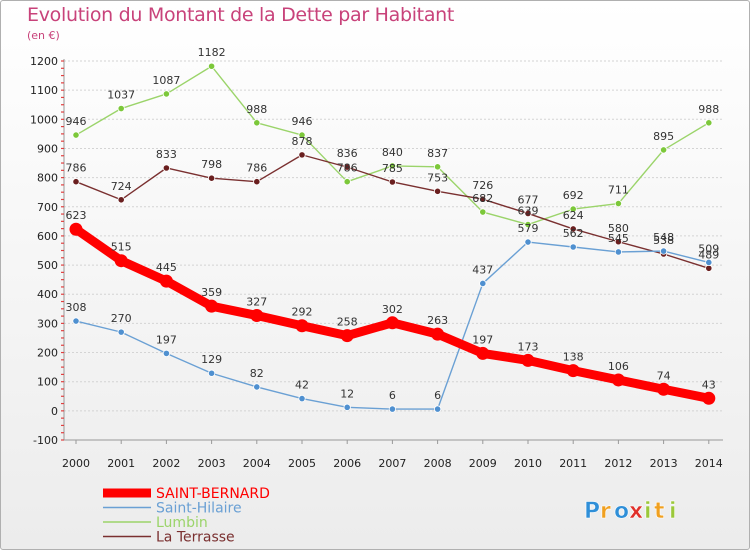  What do you see at coordinates (76, 215) in the screenshot?
I see `data-label: 623` at bounding box center [76, 215].